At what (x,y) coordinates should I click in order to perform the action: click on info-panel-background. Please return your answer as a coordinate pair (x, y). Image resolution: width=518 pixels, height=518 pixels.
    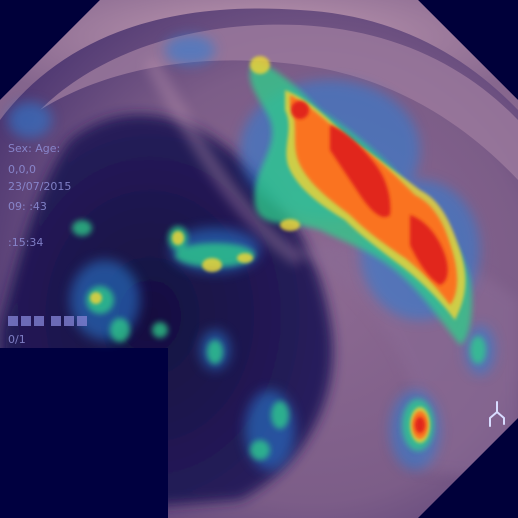
    Looking at the image, I should click on (84, 433).